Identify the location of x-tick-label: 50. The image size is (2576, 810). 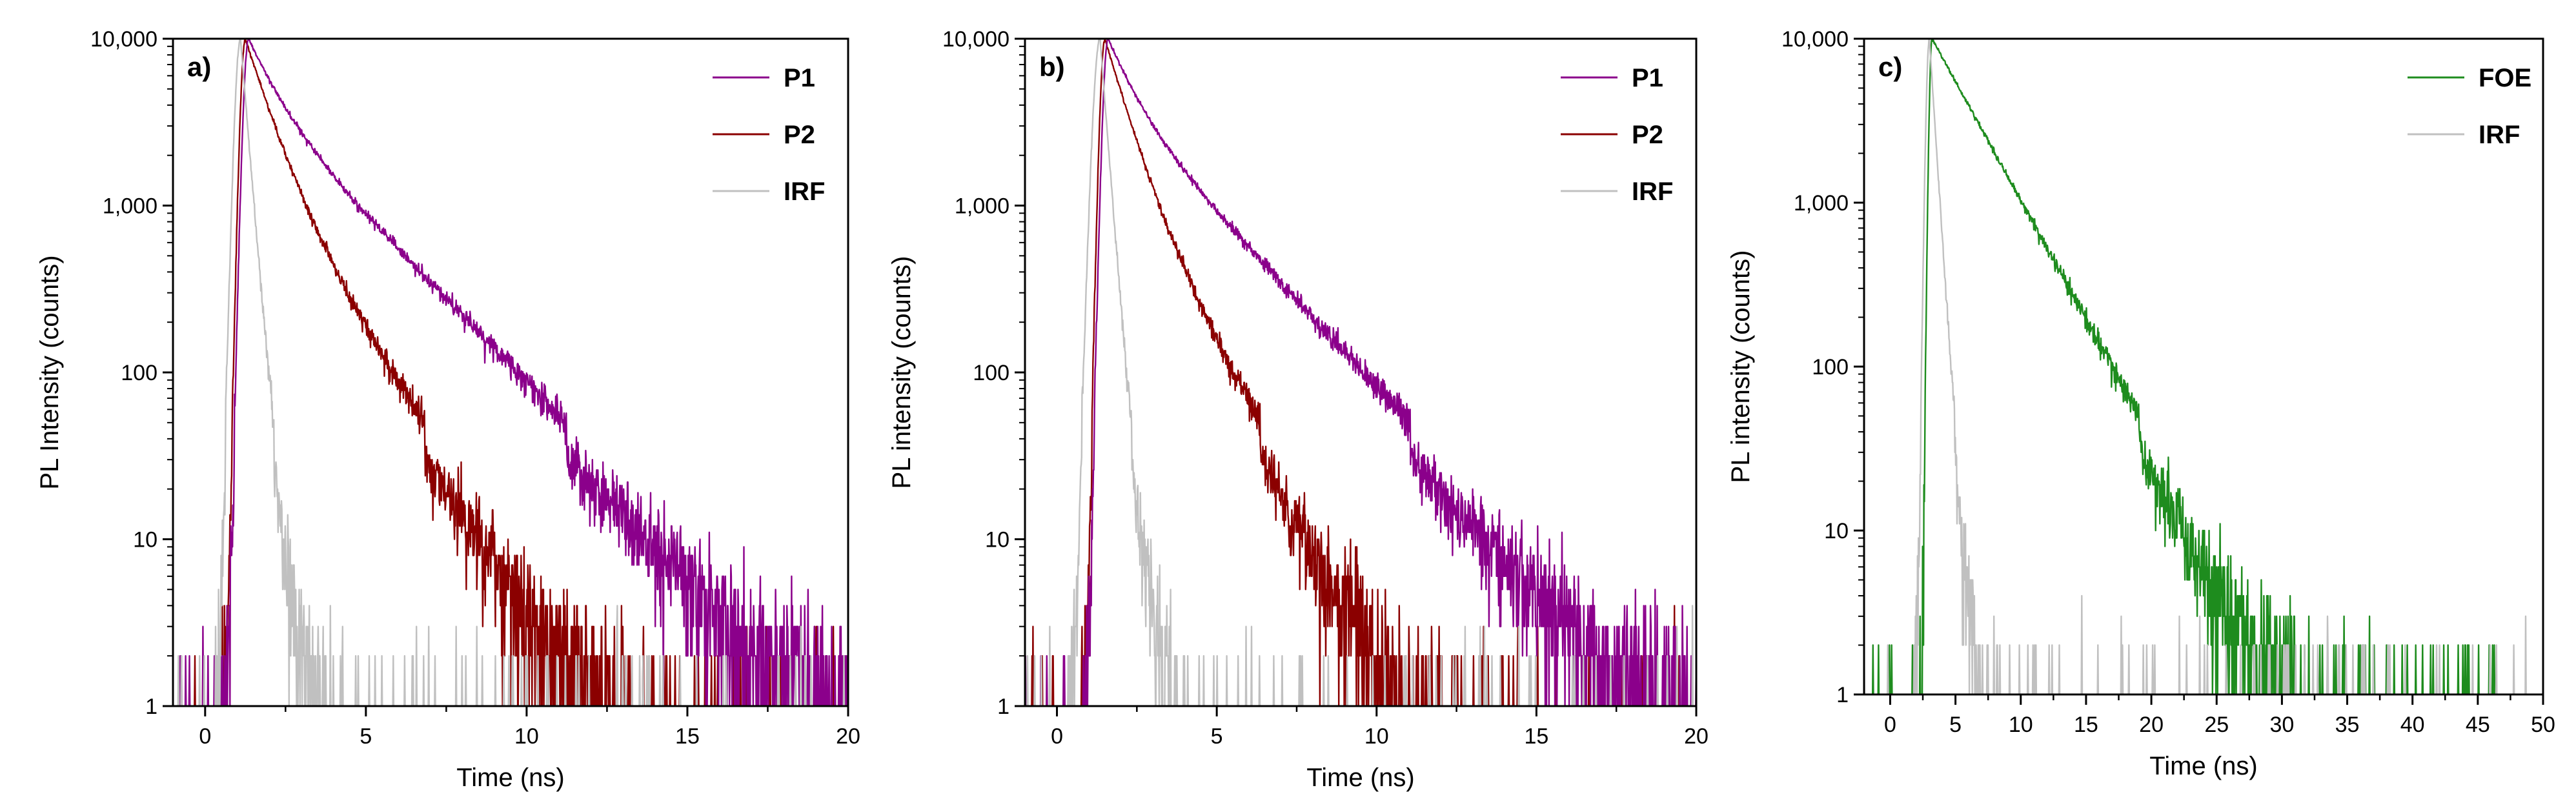
(2543, 725).